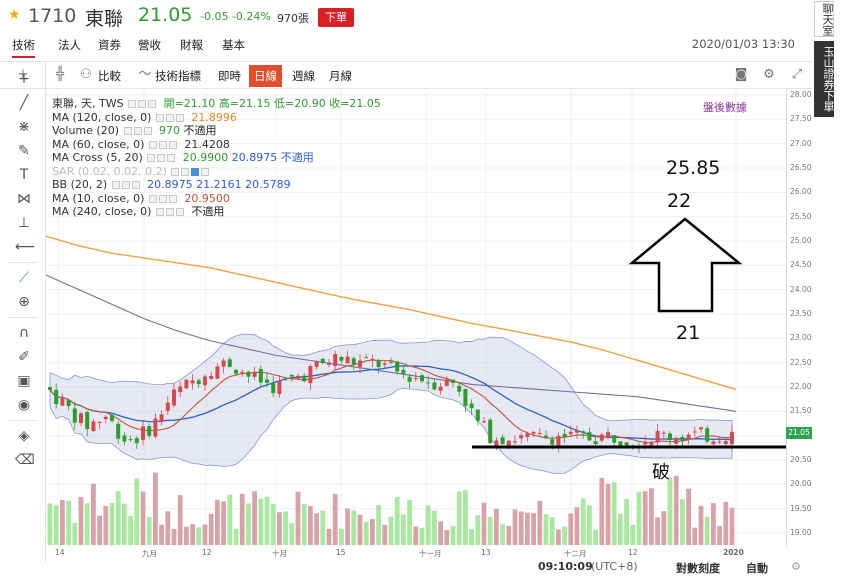 The image size is (845, 583). What do you see at coordinates (149, 45) in the screenshot?
I see `tab-revenue: 營收` at bounding box center [149, 45].